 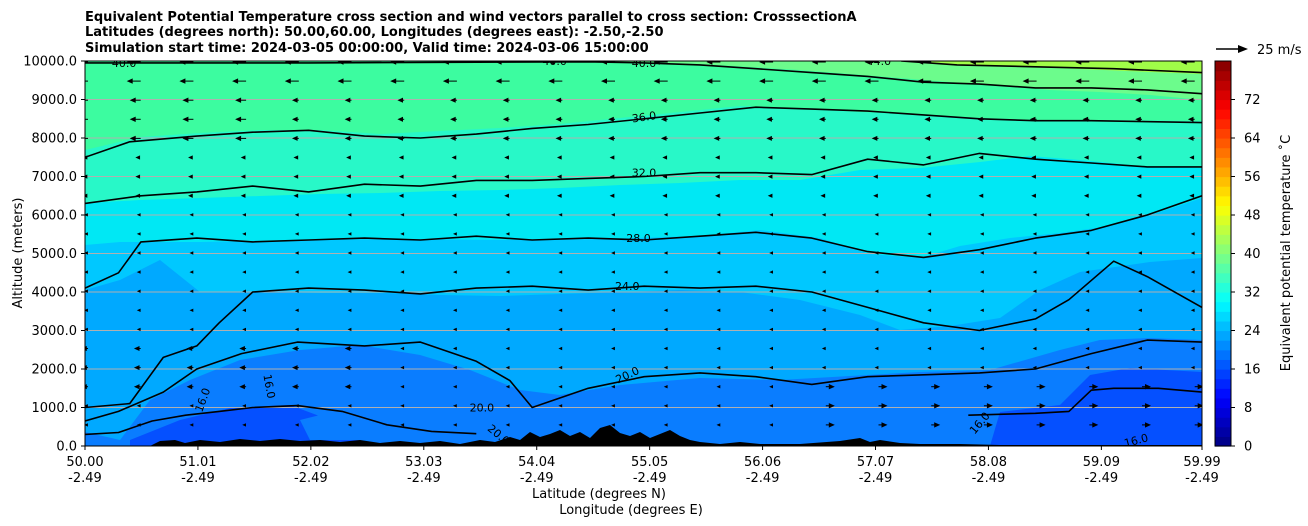 What do you see at coordinates (55, 331) in the screenshot?
I see `y-tick-label: 3000.0` at bounding box center [55, 331].